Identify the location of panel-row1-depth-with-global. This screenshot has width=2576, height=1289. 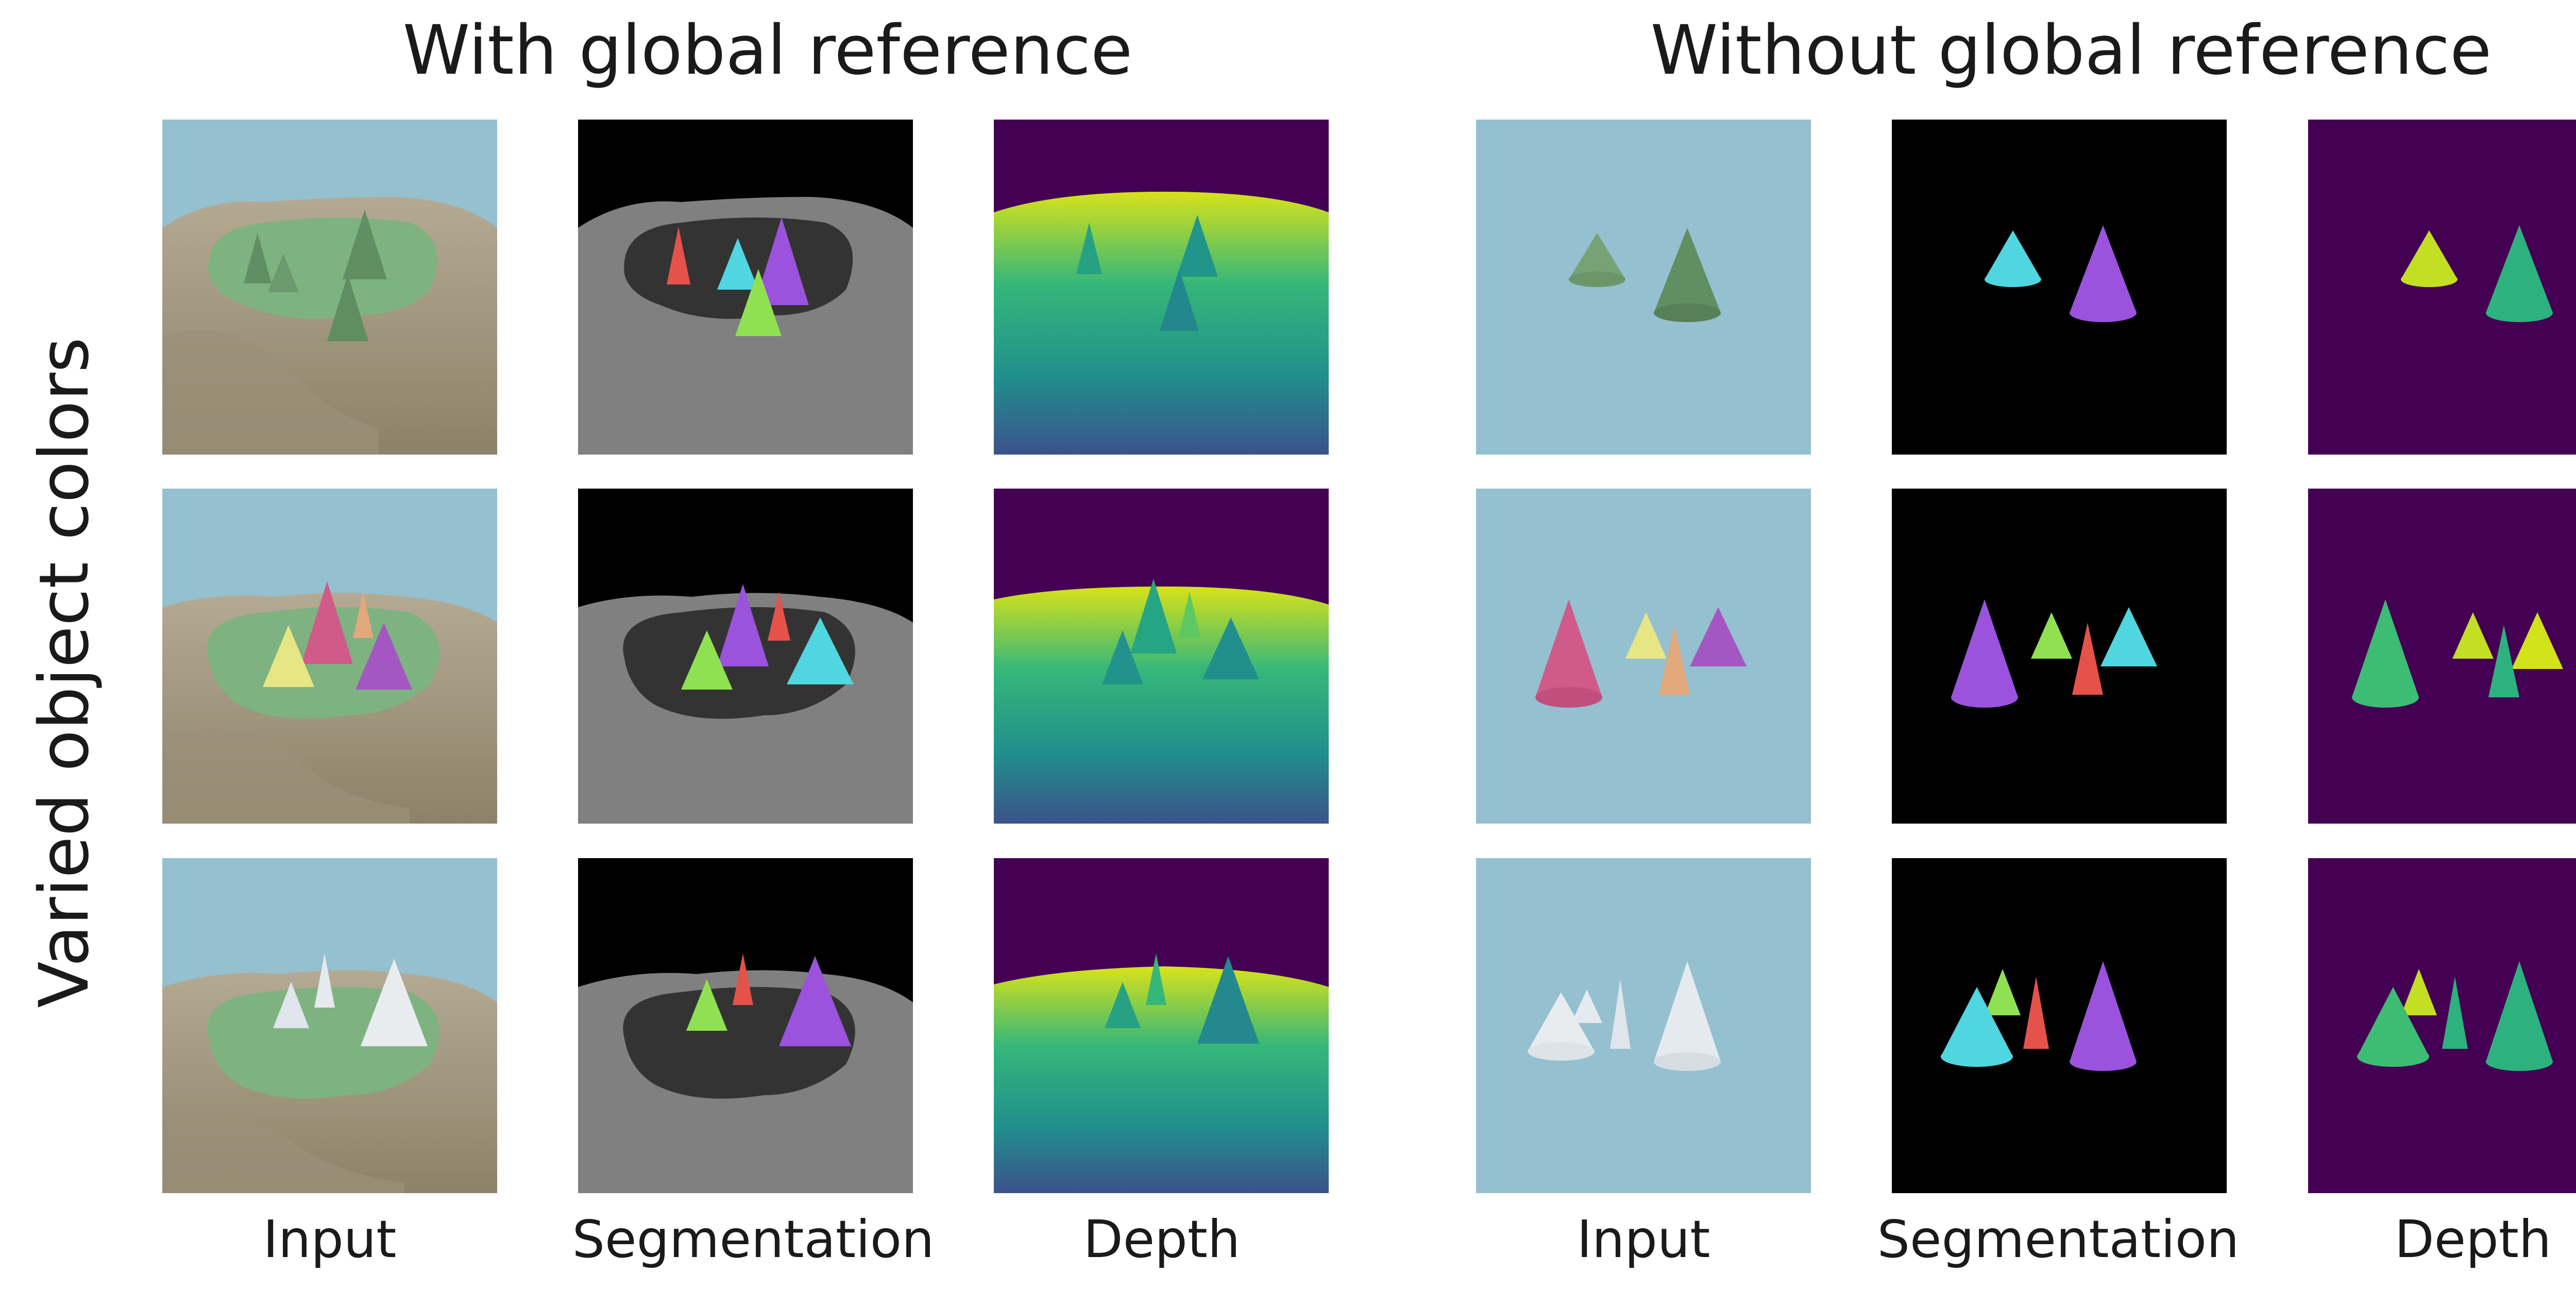
(1161, 287).